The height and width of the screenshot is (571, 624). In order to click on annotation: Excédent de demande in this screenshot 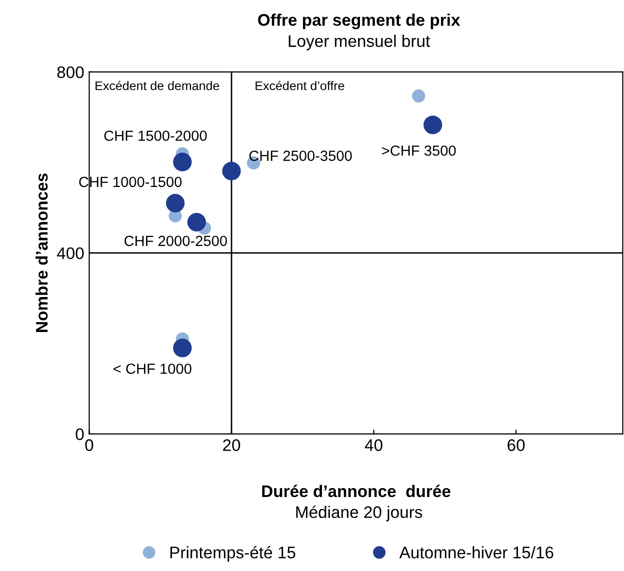, I will do `click(158, 85)`.